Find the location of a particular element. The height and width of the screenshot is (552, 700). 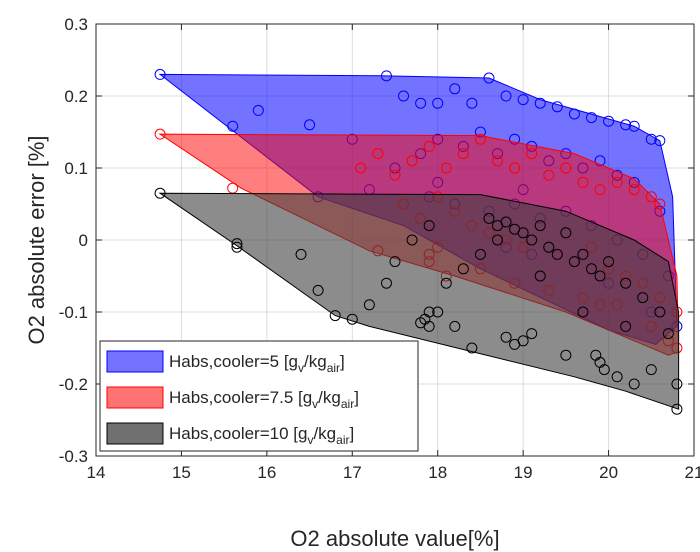

y-axis-label: O2 absolute error [%] is located at coordinates (36, 239).